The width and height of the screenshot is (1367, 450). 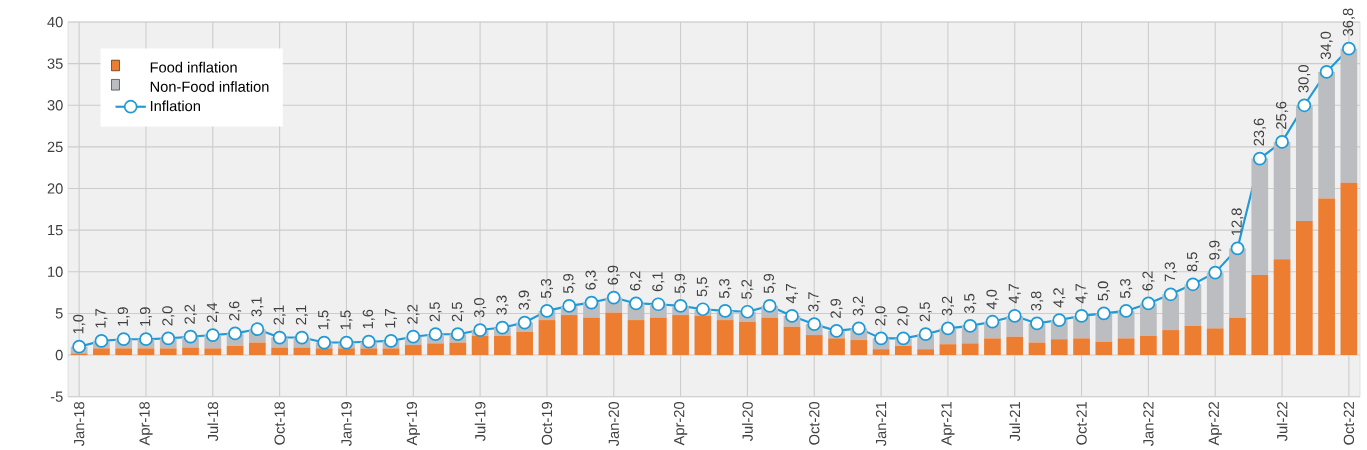 I want to click on data-label: 30,0, so click(x=1304, y=79).